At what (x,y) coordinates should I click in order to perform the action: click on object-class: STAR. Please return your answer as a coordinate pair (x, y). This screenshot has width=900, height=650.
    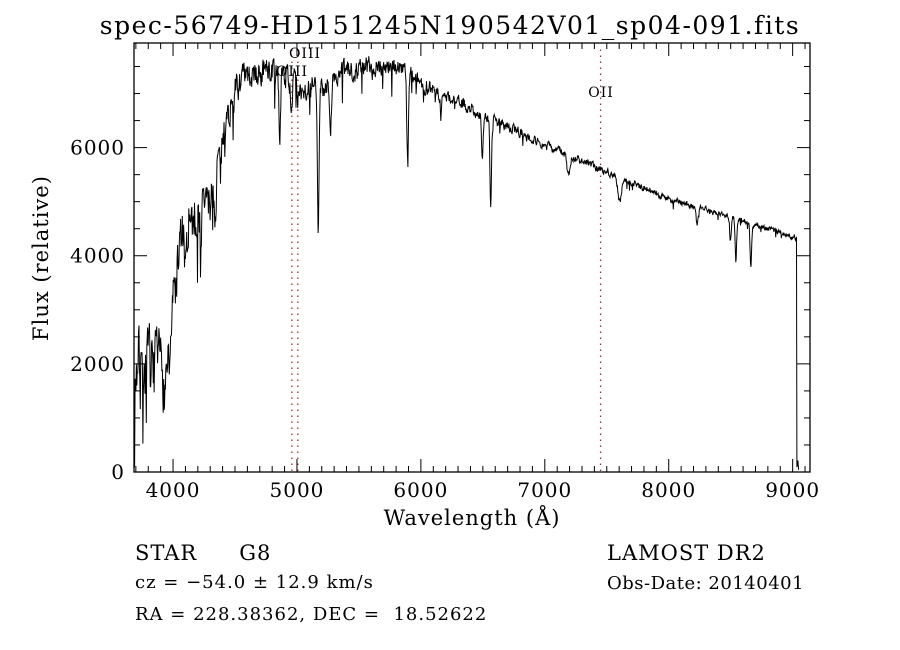
    Looking at the image, I should click on (166, 553).